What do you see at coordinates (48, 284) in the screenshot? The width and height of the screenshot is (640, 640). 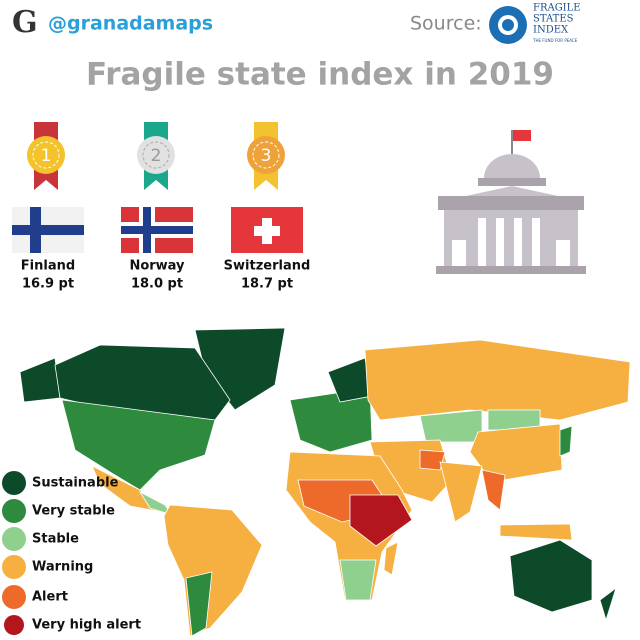 I see `score: 16.9 pt` at bounding box center [48, 284].